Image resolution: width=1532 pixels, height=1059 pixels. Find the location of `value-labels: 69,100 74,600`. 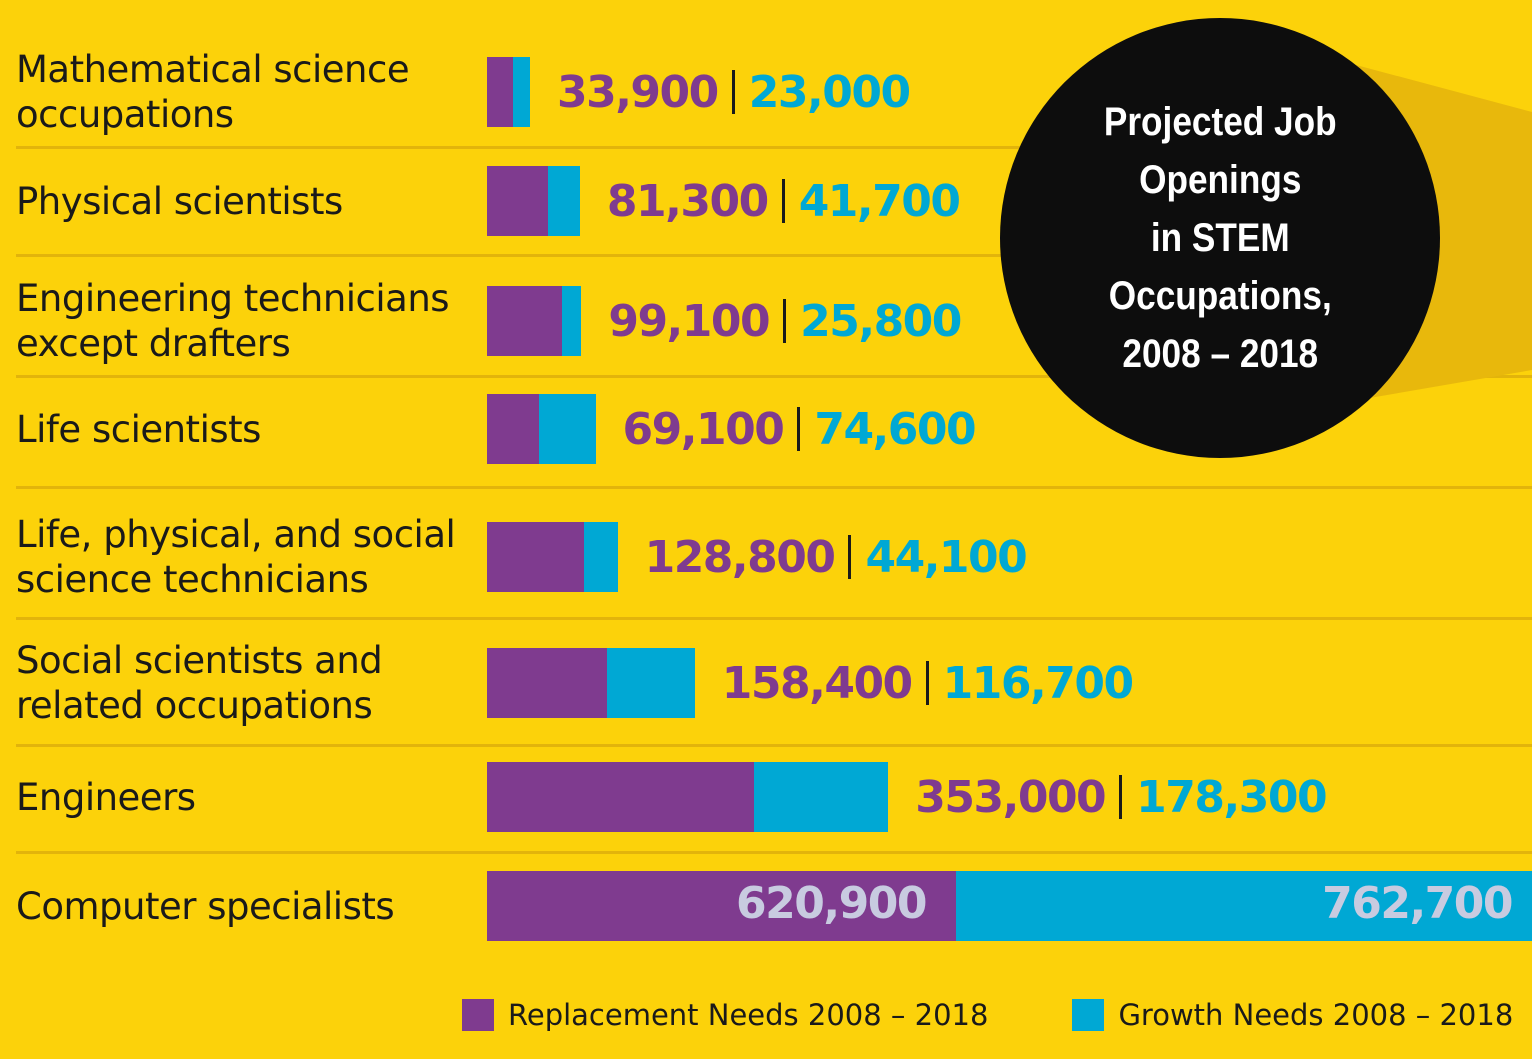

value-labels: 69,100 74,600 is located at coordinates (799, 429).